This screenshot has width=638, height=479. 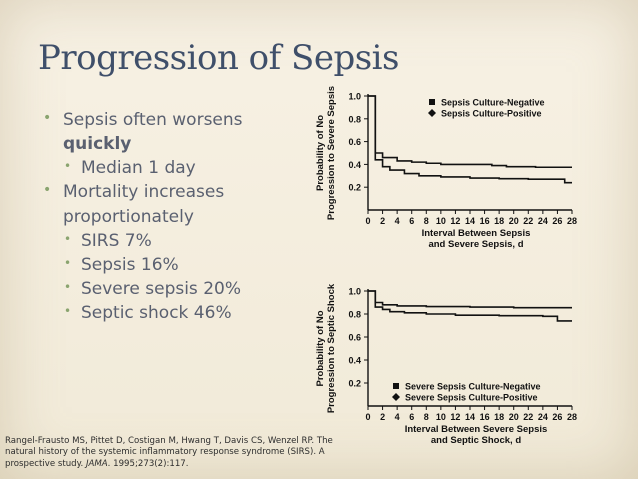 I want to click on bullet-median-day: • Median 1 day, so click(x=183, y=168).